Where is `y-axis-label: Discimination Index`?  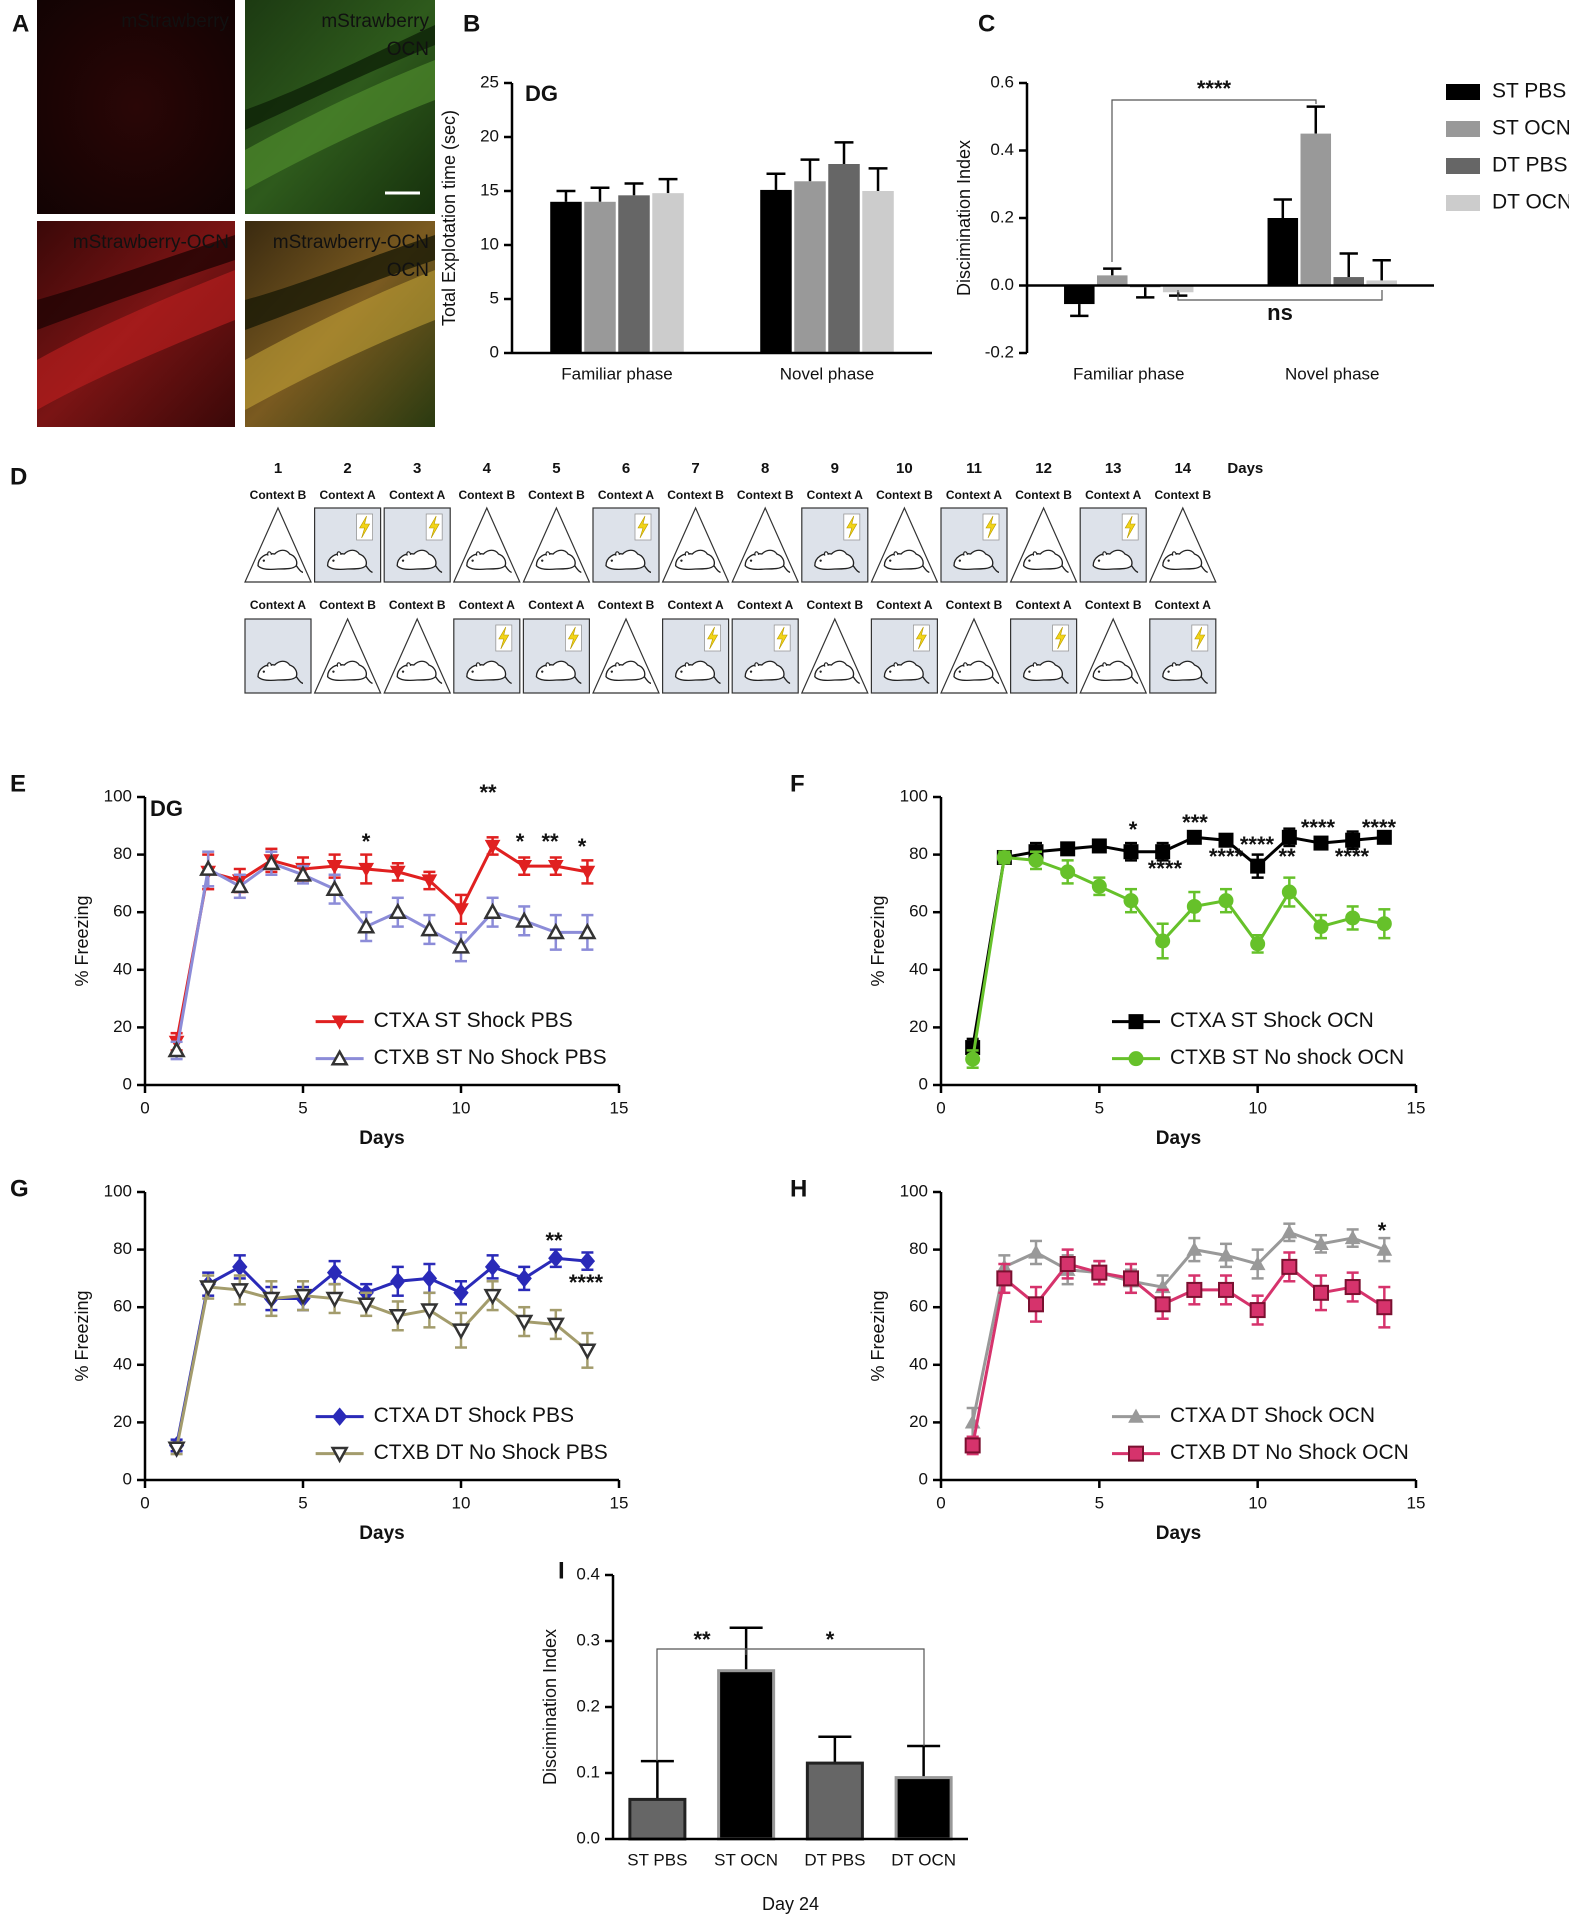 y-axis-label: Discimination Index is located at coordinates (964, 218).